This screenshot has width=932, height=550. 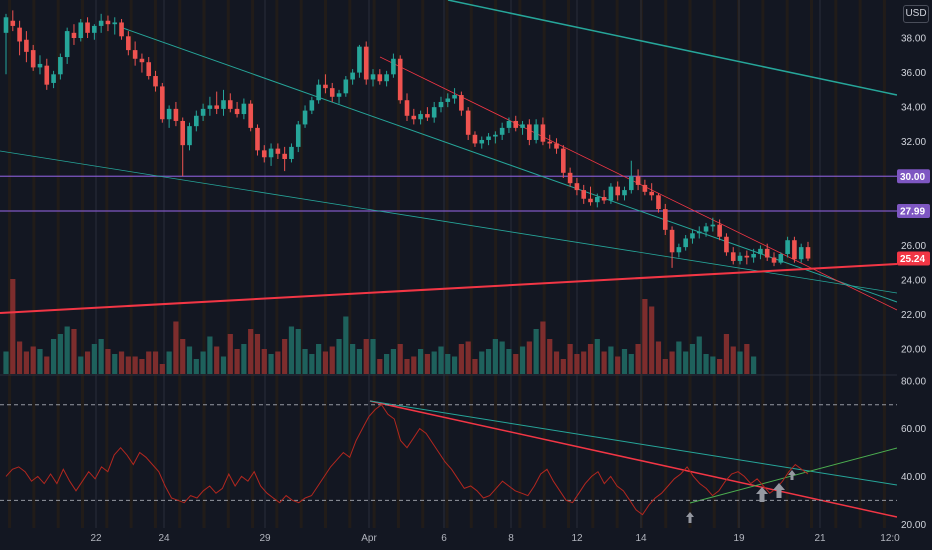 I want to click on time-axis-bg, so click(x=466, y=539).